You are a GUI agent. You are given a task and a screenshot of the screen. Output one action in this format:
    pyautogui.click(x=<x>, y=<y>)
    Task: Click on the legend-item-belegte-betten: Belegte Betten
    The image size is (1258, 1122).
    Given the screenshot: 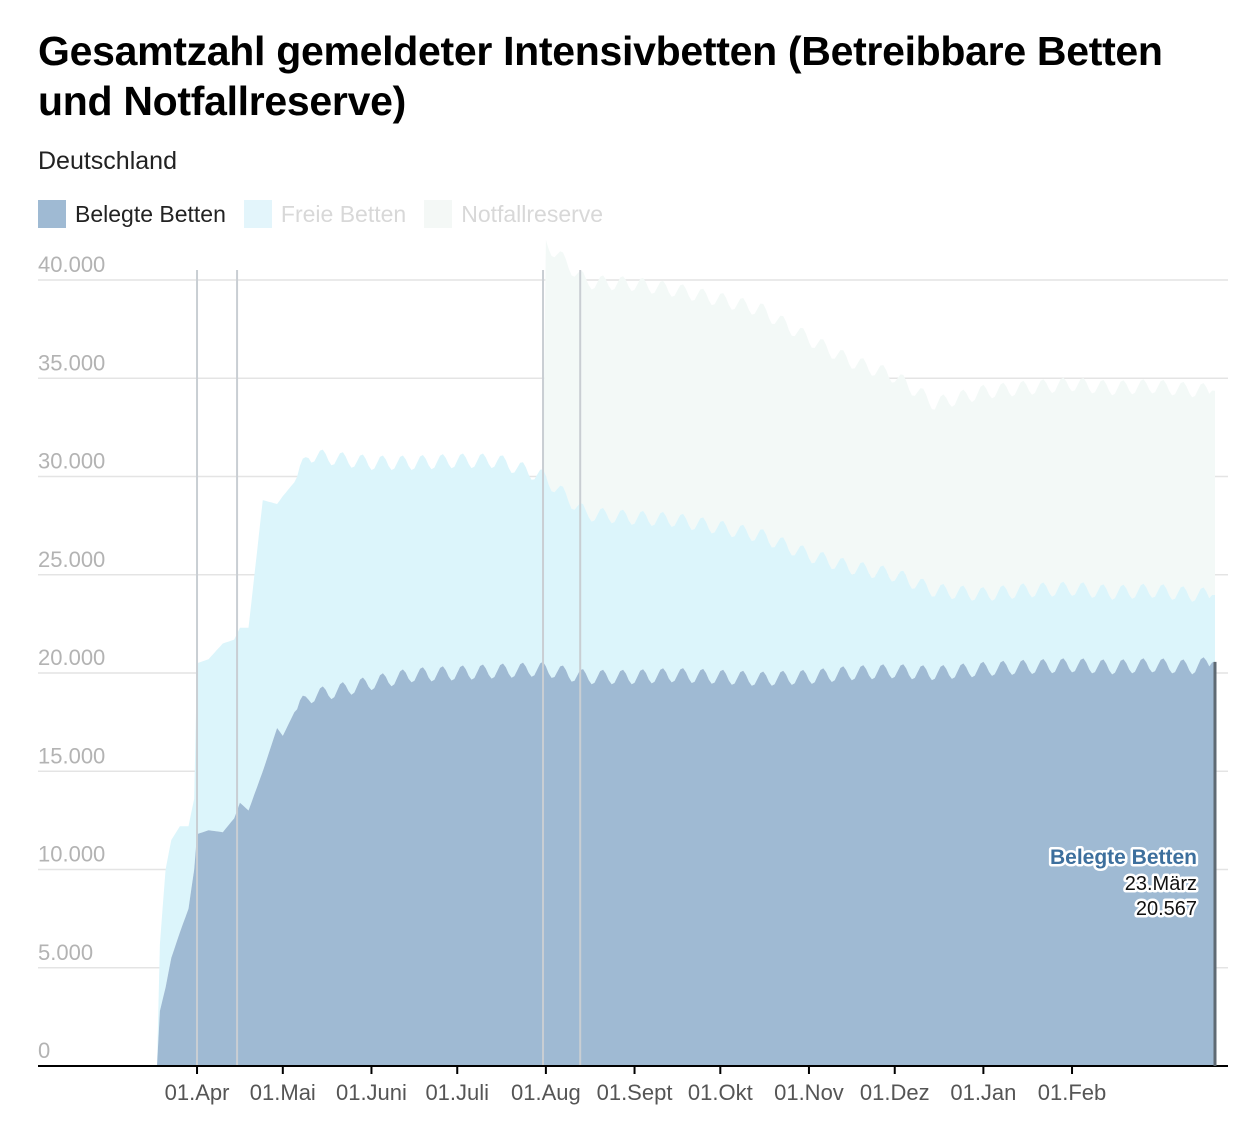 What is the action you would take?
    pyautogui.click(x=132, y=214)
    